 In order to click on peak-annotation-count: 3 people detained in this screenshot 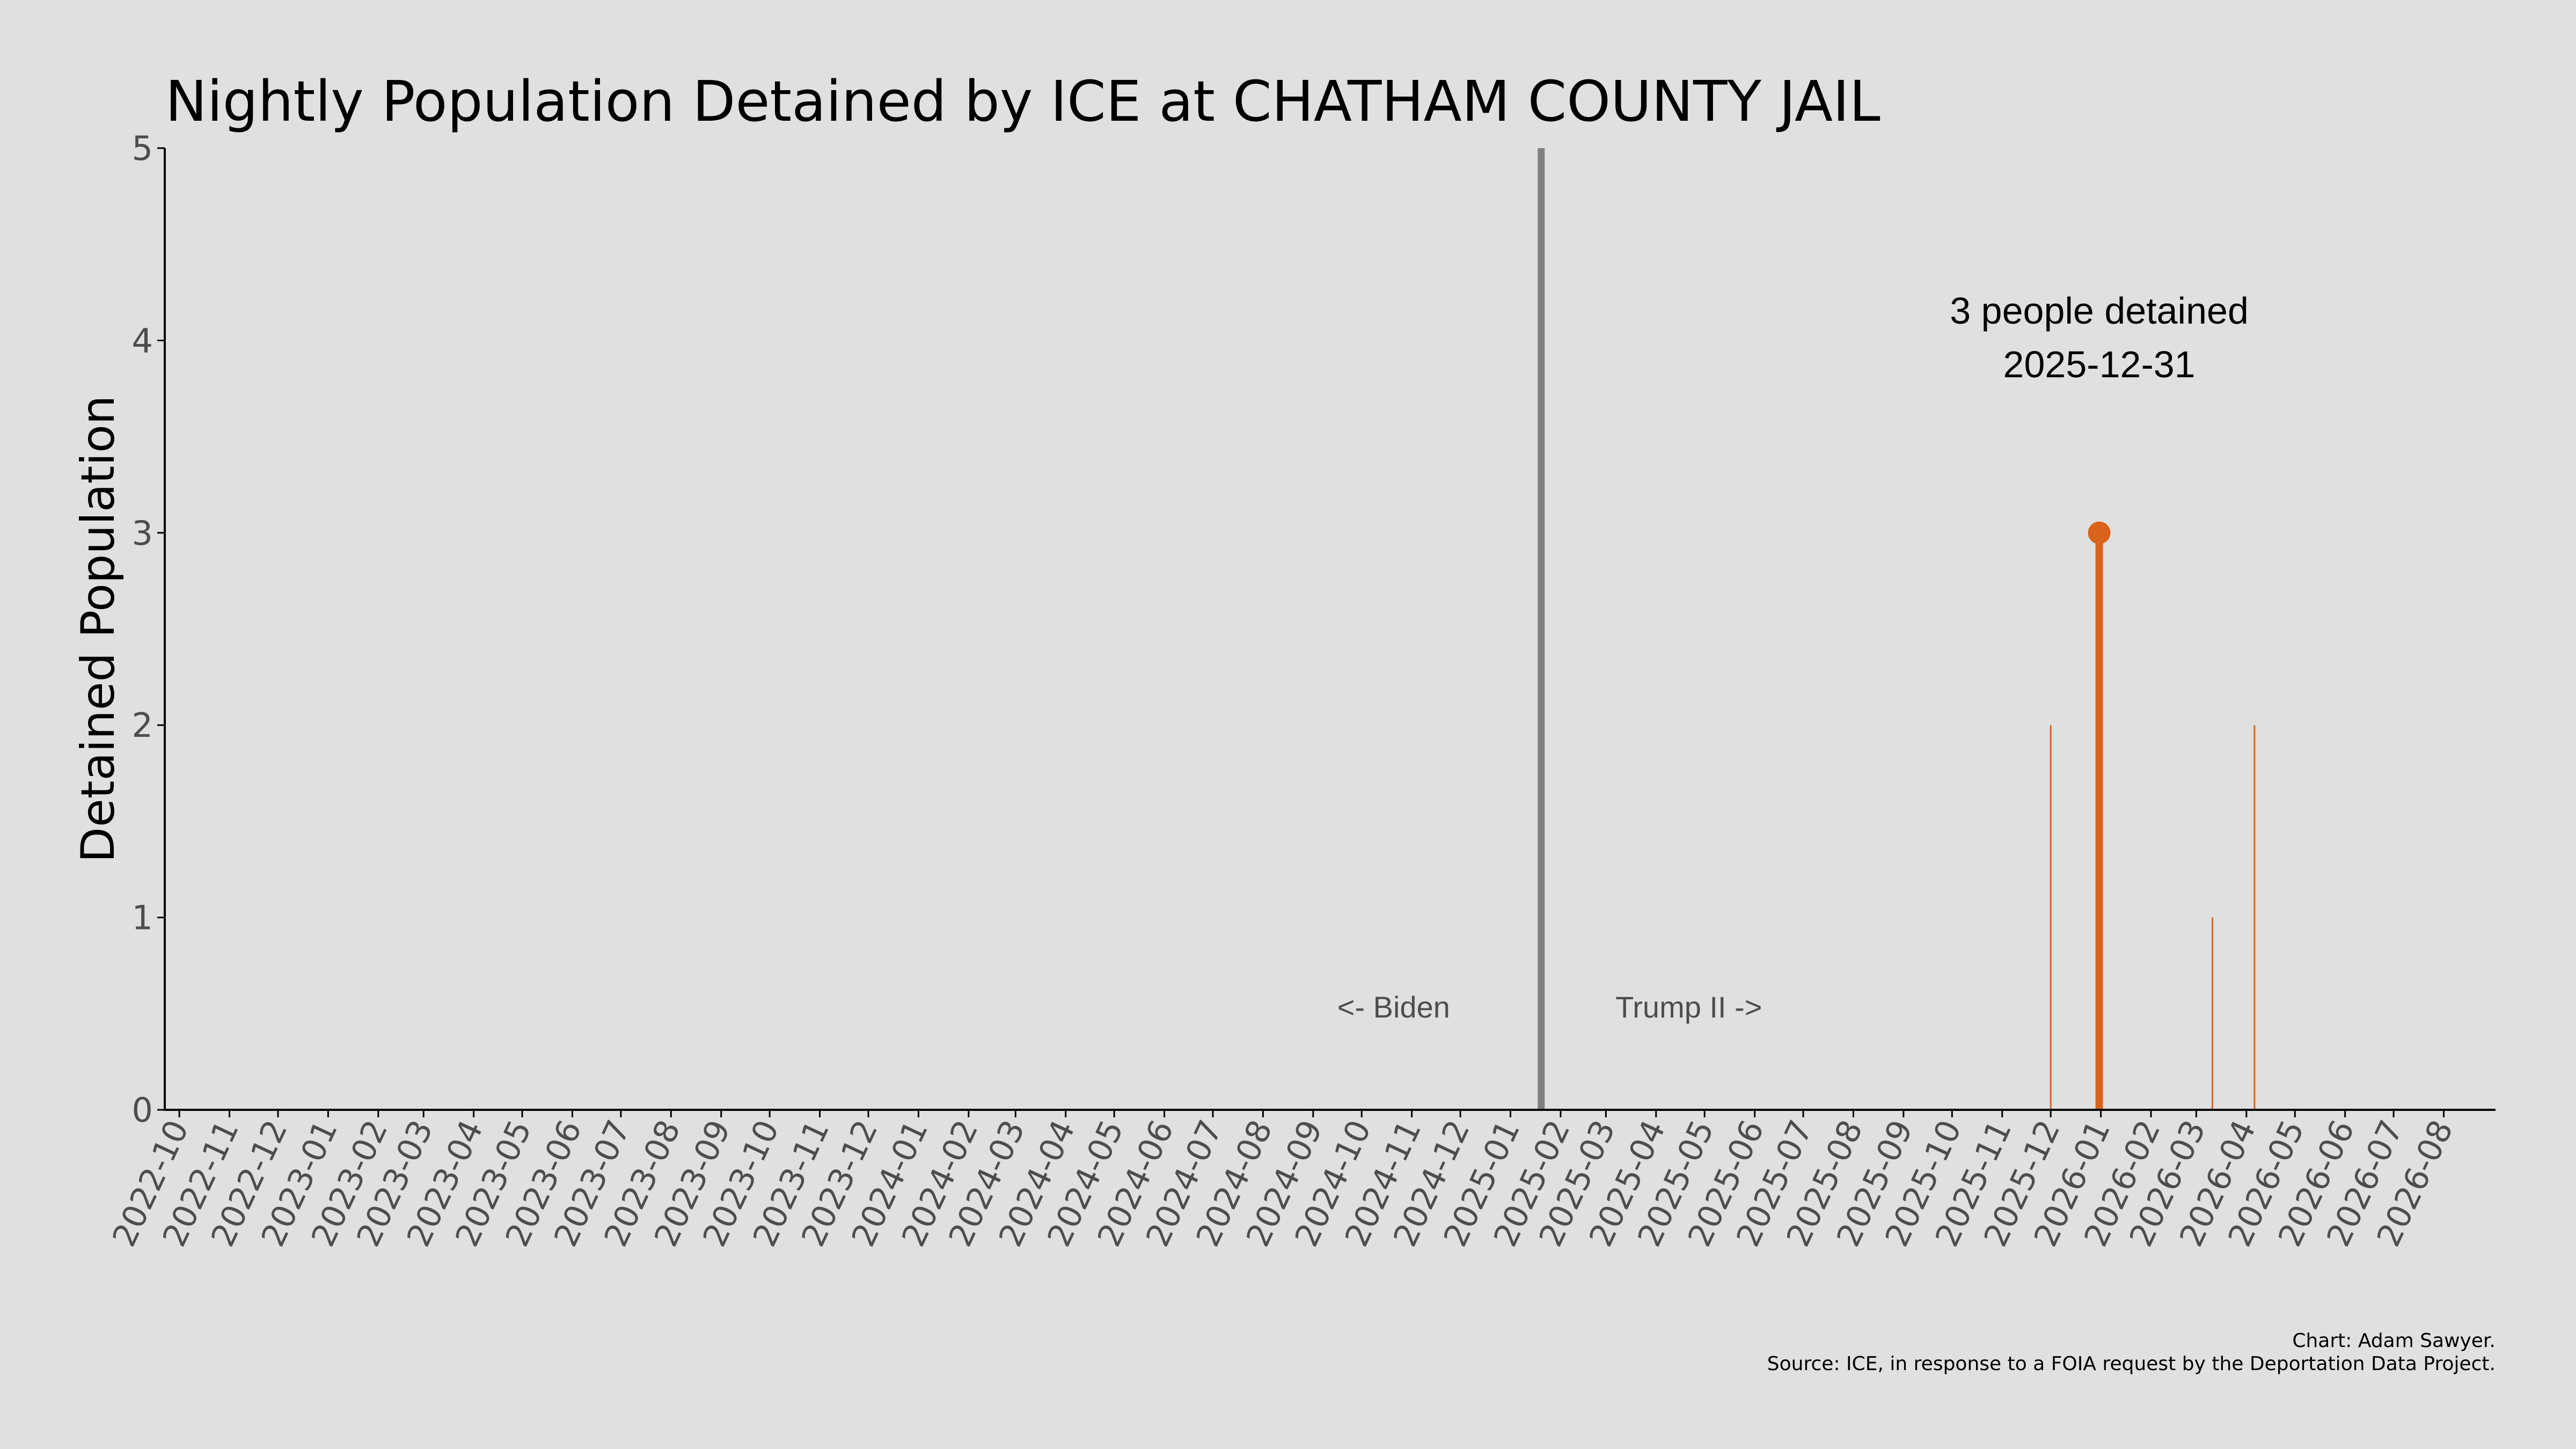, I will do `click(2099, 311)`.